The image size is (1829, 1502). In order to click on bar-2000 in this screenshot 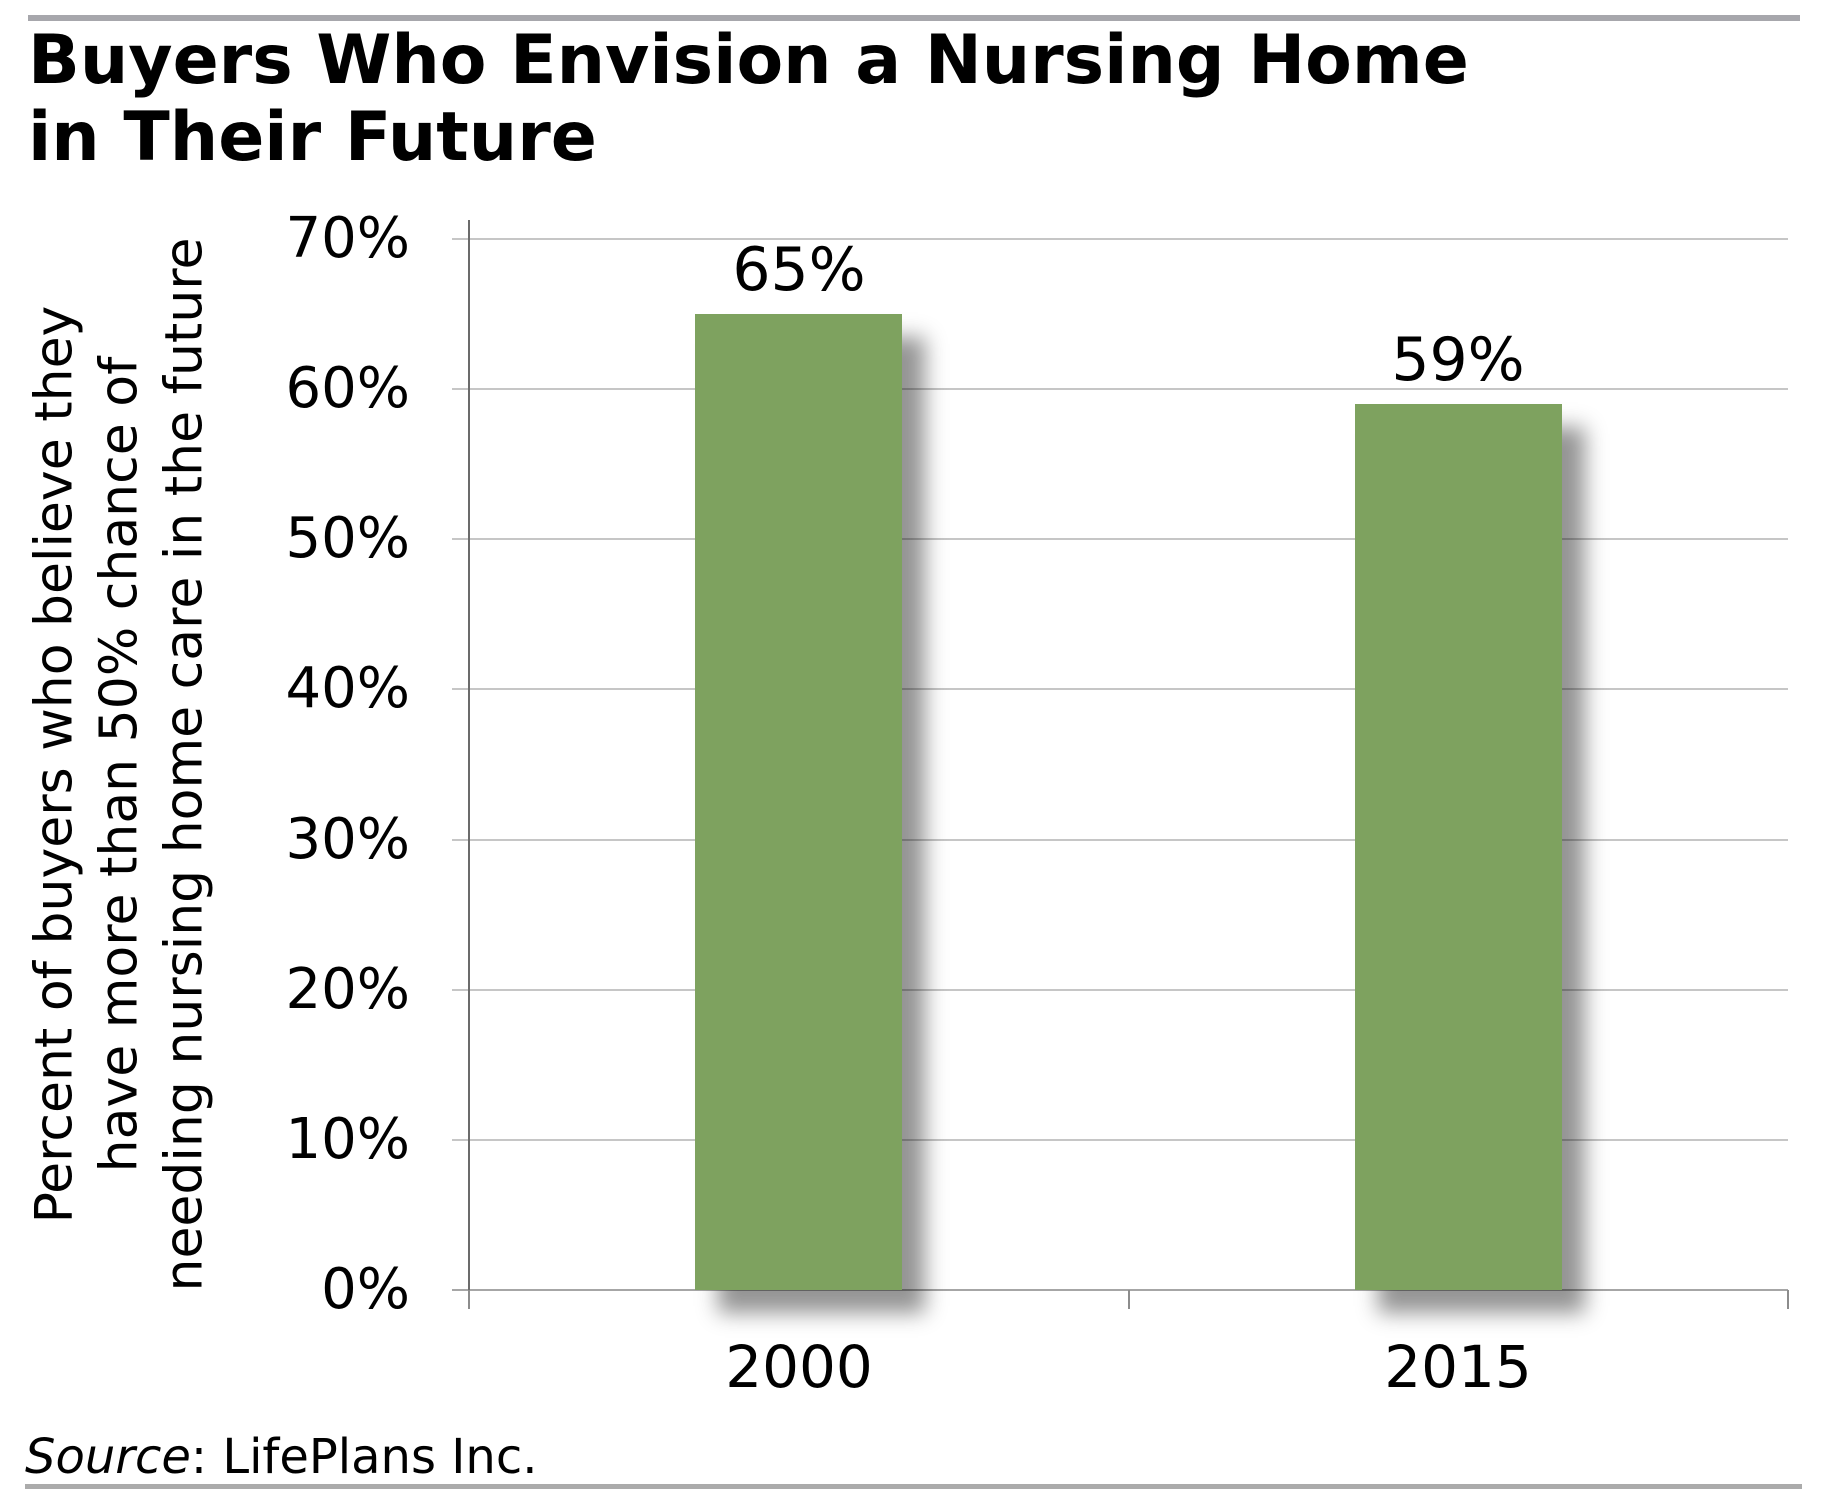, I will do `click(798, 802)`.